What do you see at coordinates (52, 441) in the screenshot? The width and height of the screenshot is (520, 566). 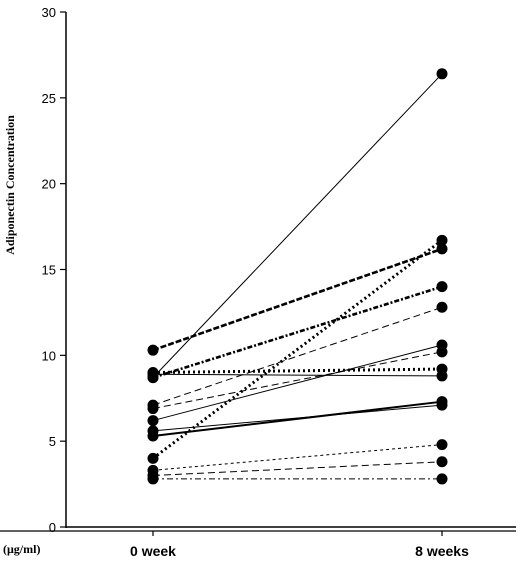 I see `y-tick-label-1: 5` at bounding box center [52, 441].